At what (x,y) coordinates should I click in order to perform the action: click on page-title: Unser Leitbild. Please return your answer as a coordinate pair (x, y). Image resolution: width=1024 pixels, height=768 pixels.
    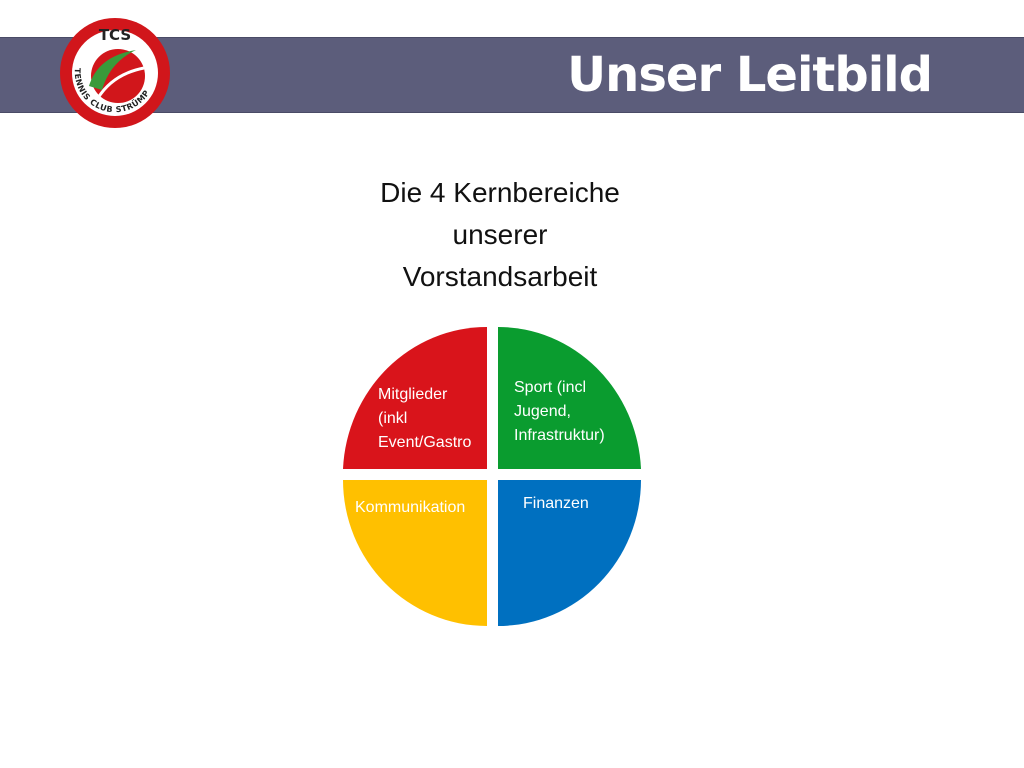
    Looking at the image, I should click on (750, 75).